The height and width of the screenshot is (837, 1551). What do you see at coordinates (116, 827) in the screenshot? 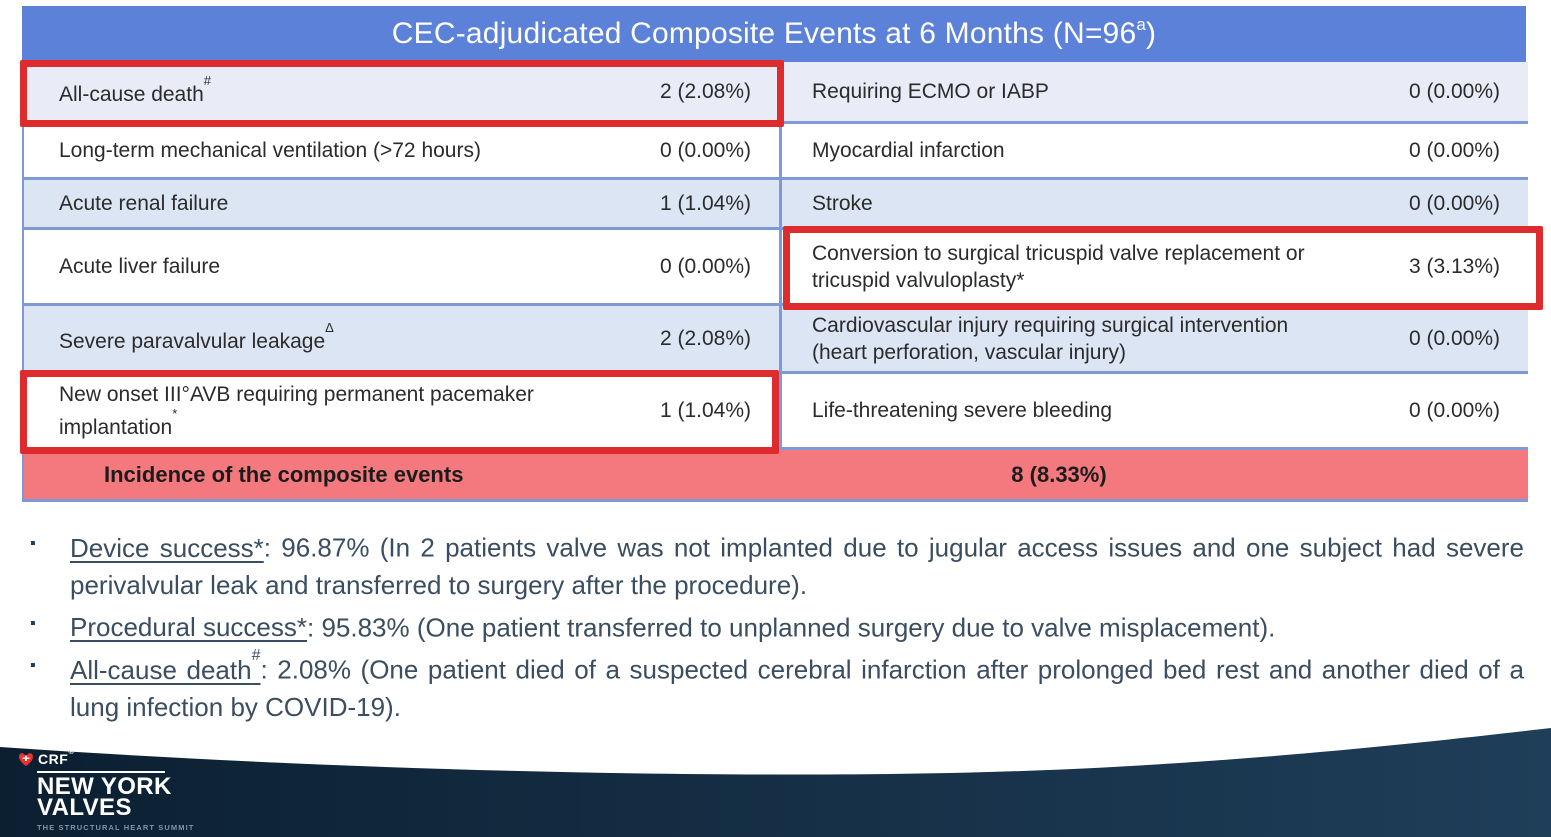
I see `logo-tagline: THE STRUCTURAL HEART SUMMIT` at bounding box center [116, 827].